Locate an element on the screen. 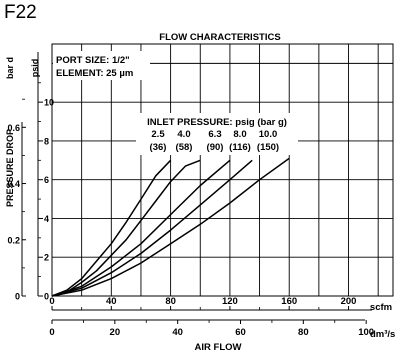 The width and height of the screenshot is (403, 361). x-tick-label-scfm: 80 is located at coordinates (170, 301).